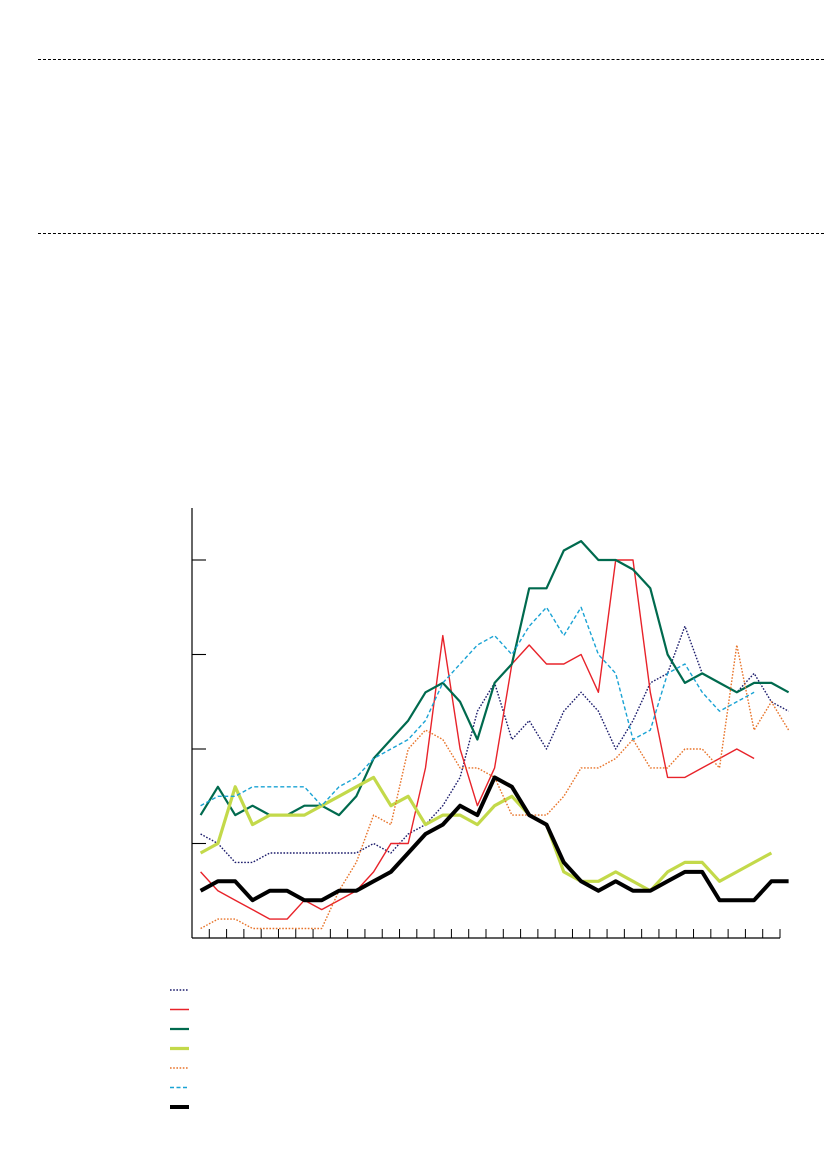 This screenshot has width=827, height=1169. Describe the element at coordinates (431, 59) in the screenshot. I see `top-dashed-rule` at that location.